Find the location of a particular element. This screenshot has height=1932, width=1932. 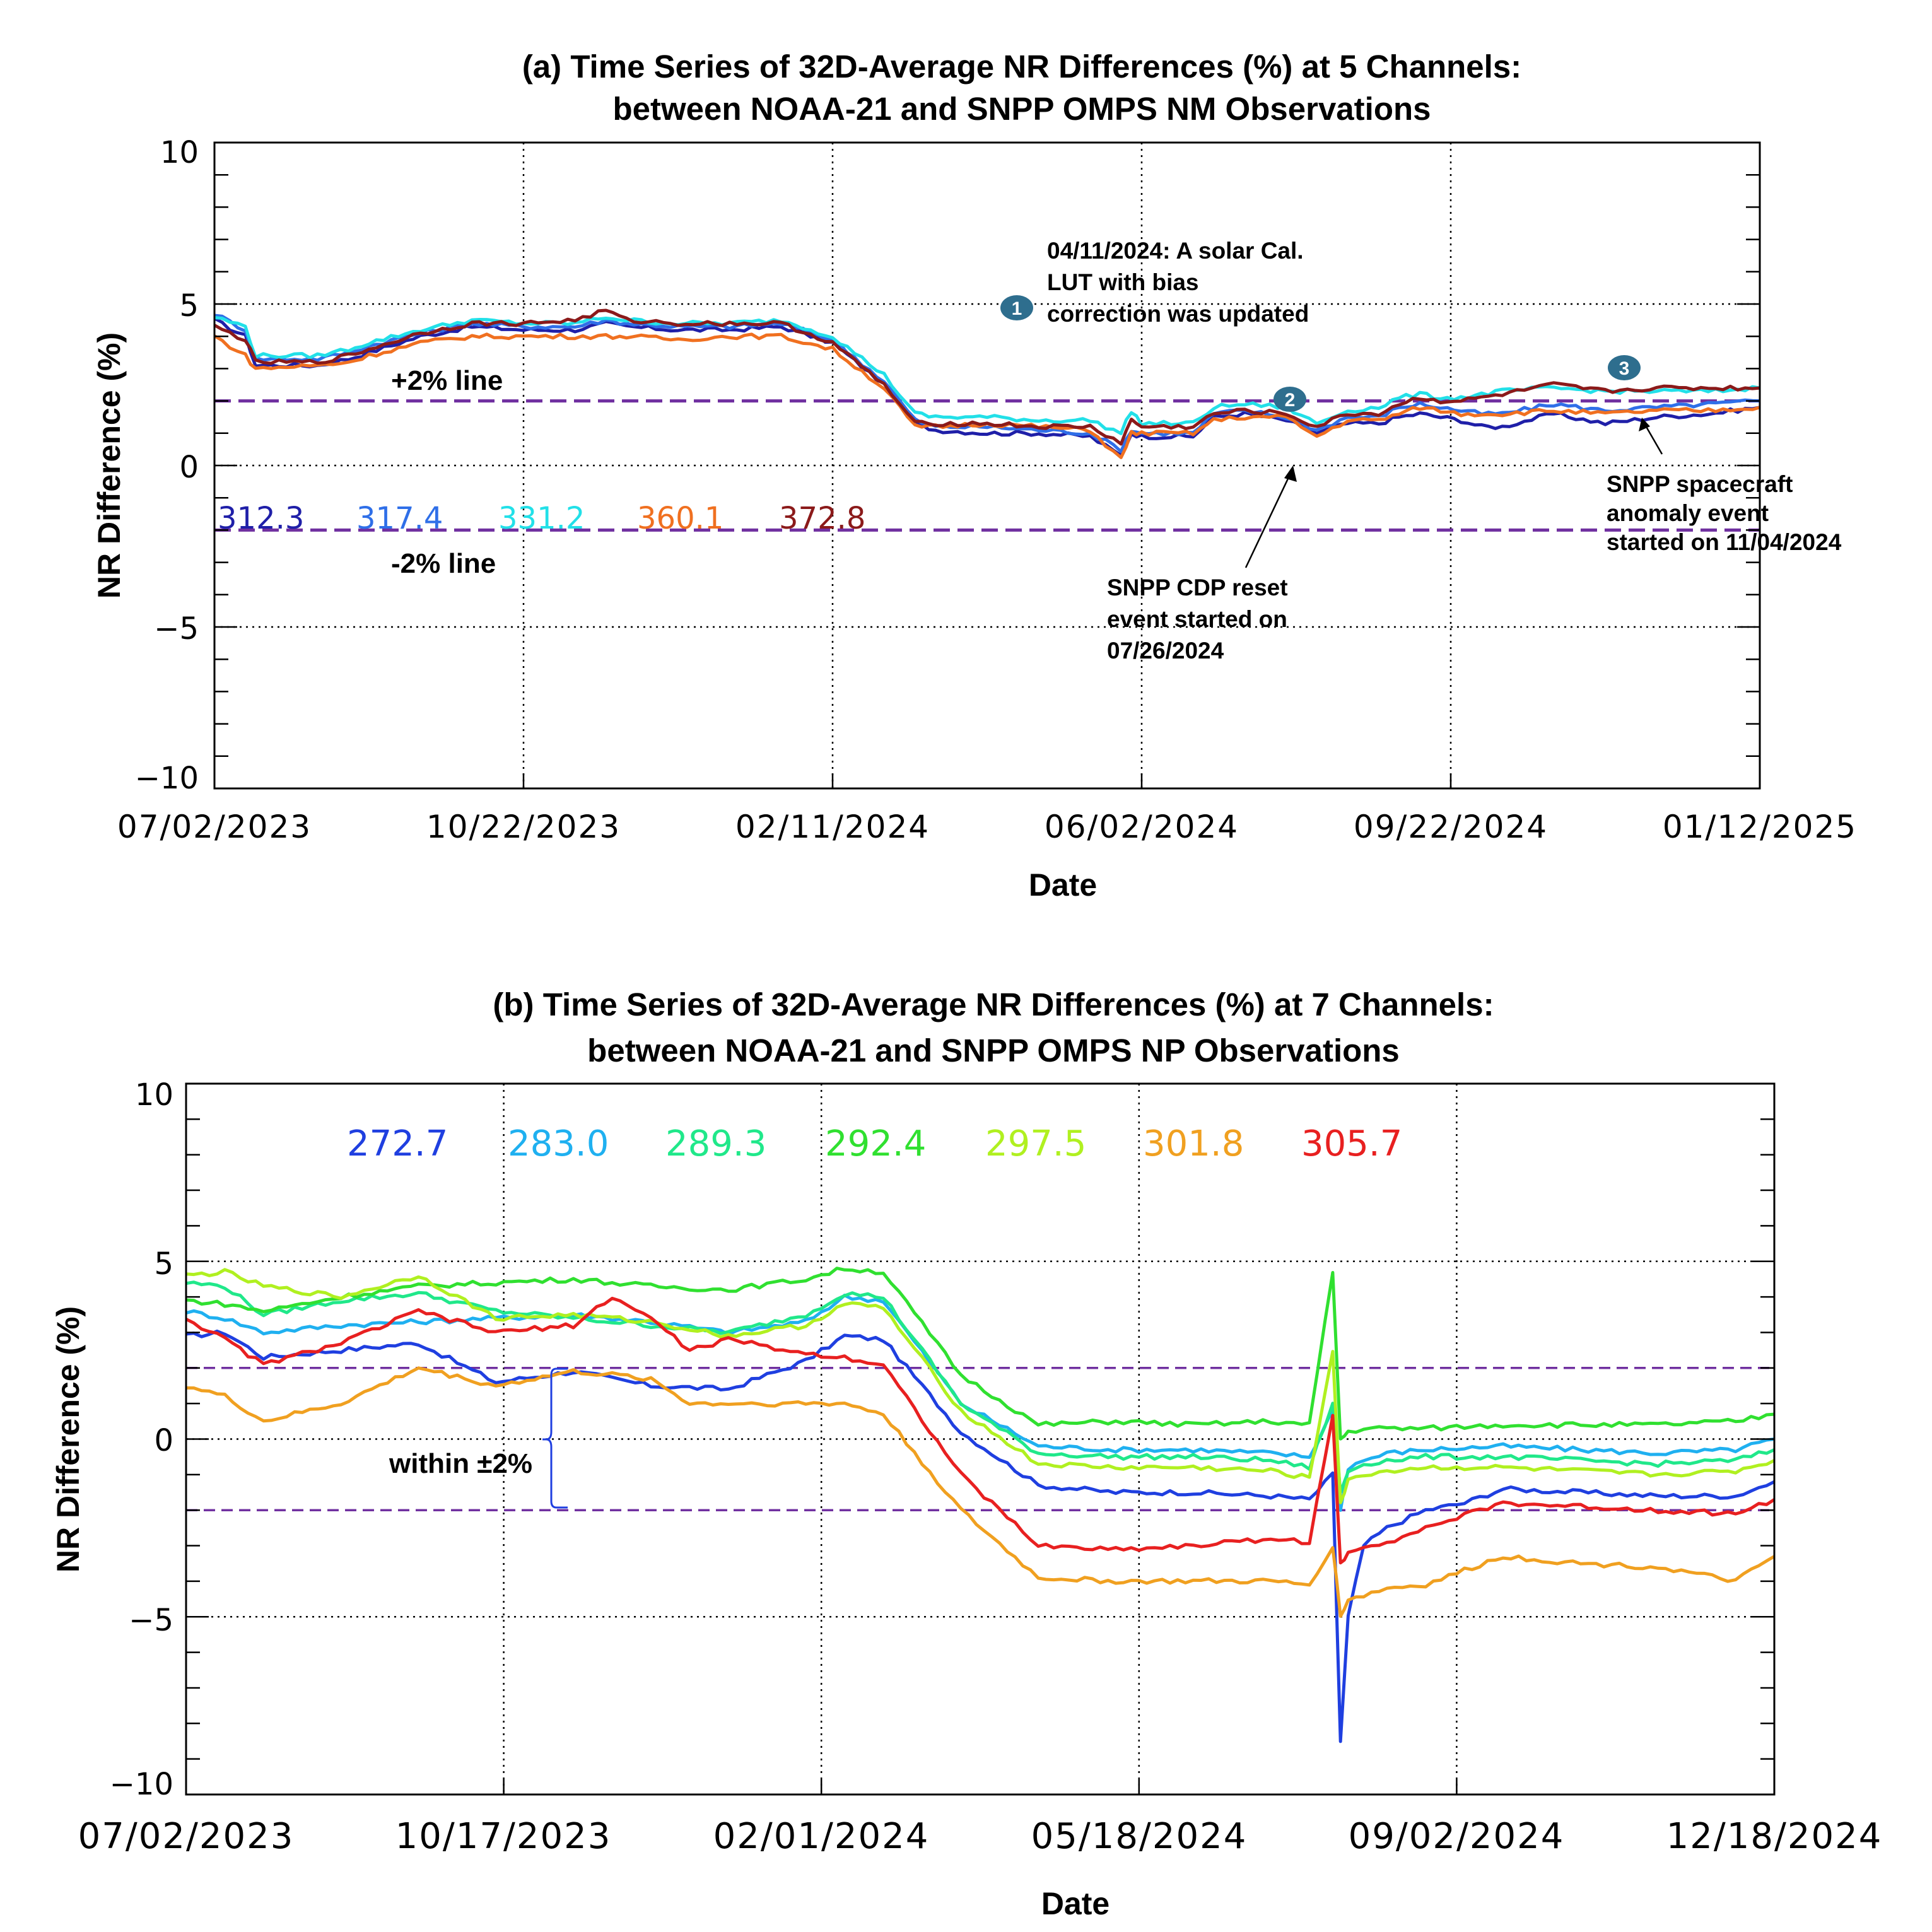

panel-a-xtick-label: 02/11/2024 is located at coordinates (832, 827).